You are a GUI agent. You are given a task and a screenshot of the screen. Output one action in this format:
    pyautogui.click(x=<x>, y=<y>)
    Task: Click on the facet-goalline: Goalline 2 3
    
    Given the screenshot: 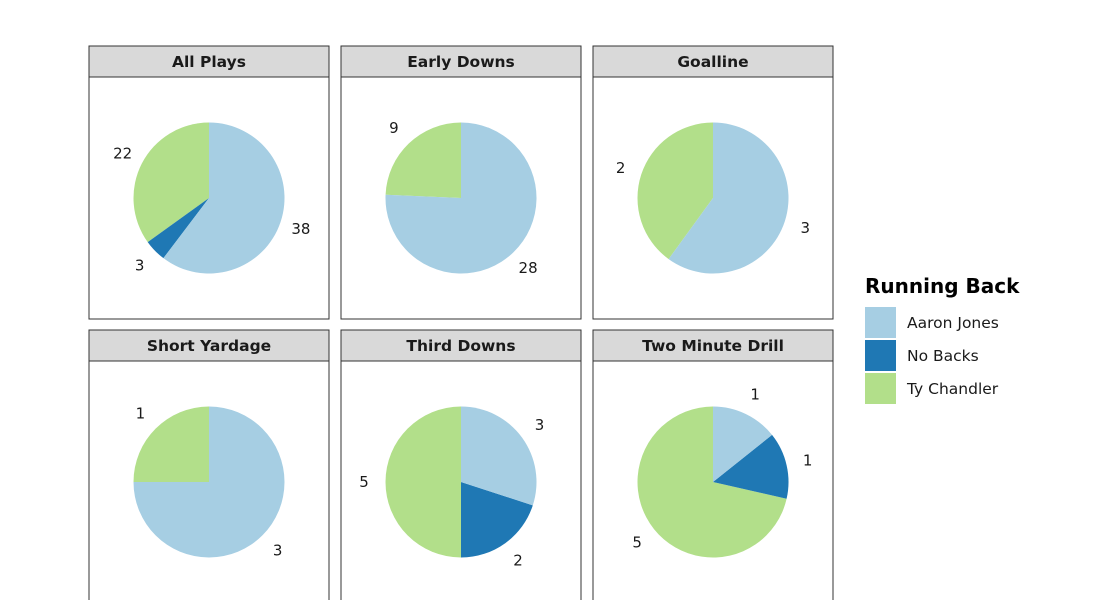 What is the action you would take?
    pyautogui.click(x=713, y=182)
    